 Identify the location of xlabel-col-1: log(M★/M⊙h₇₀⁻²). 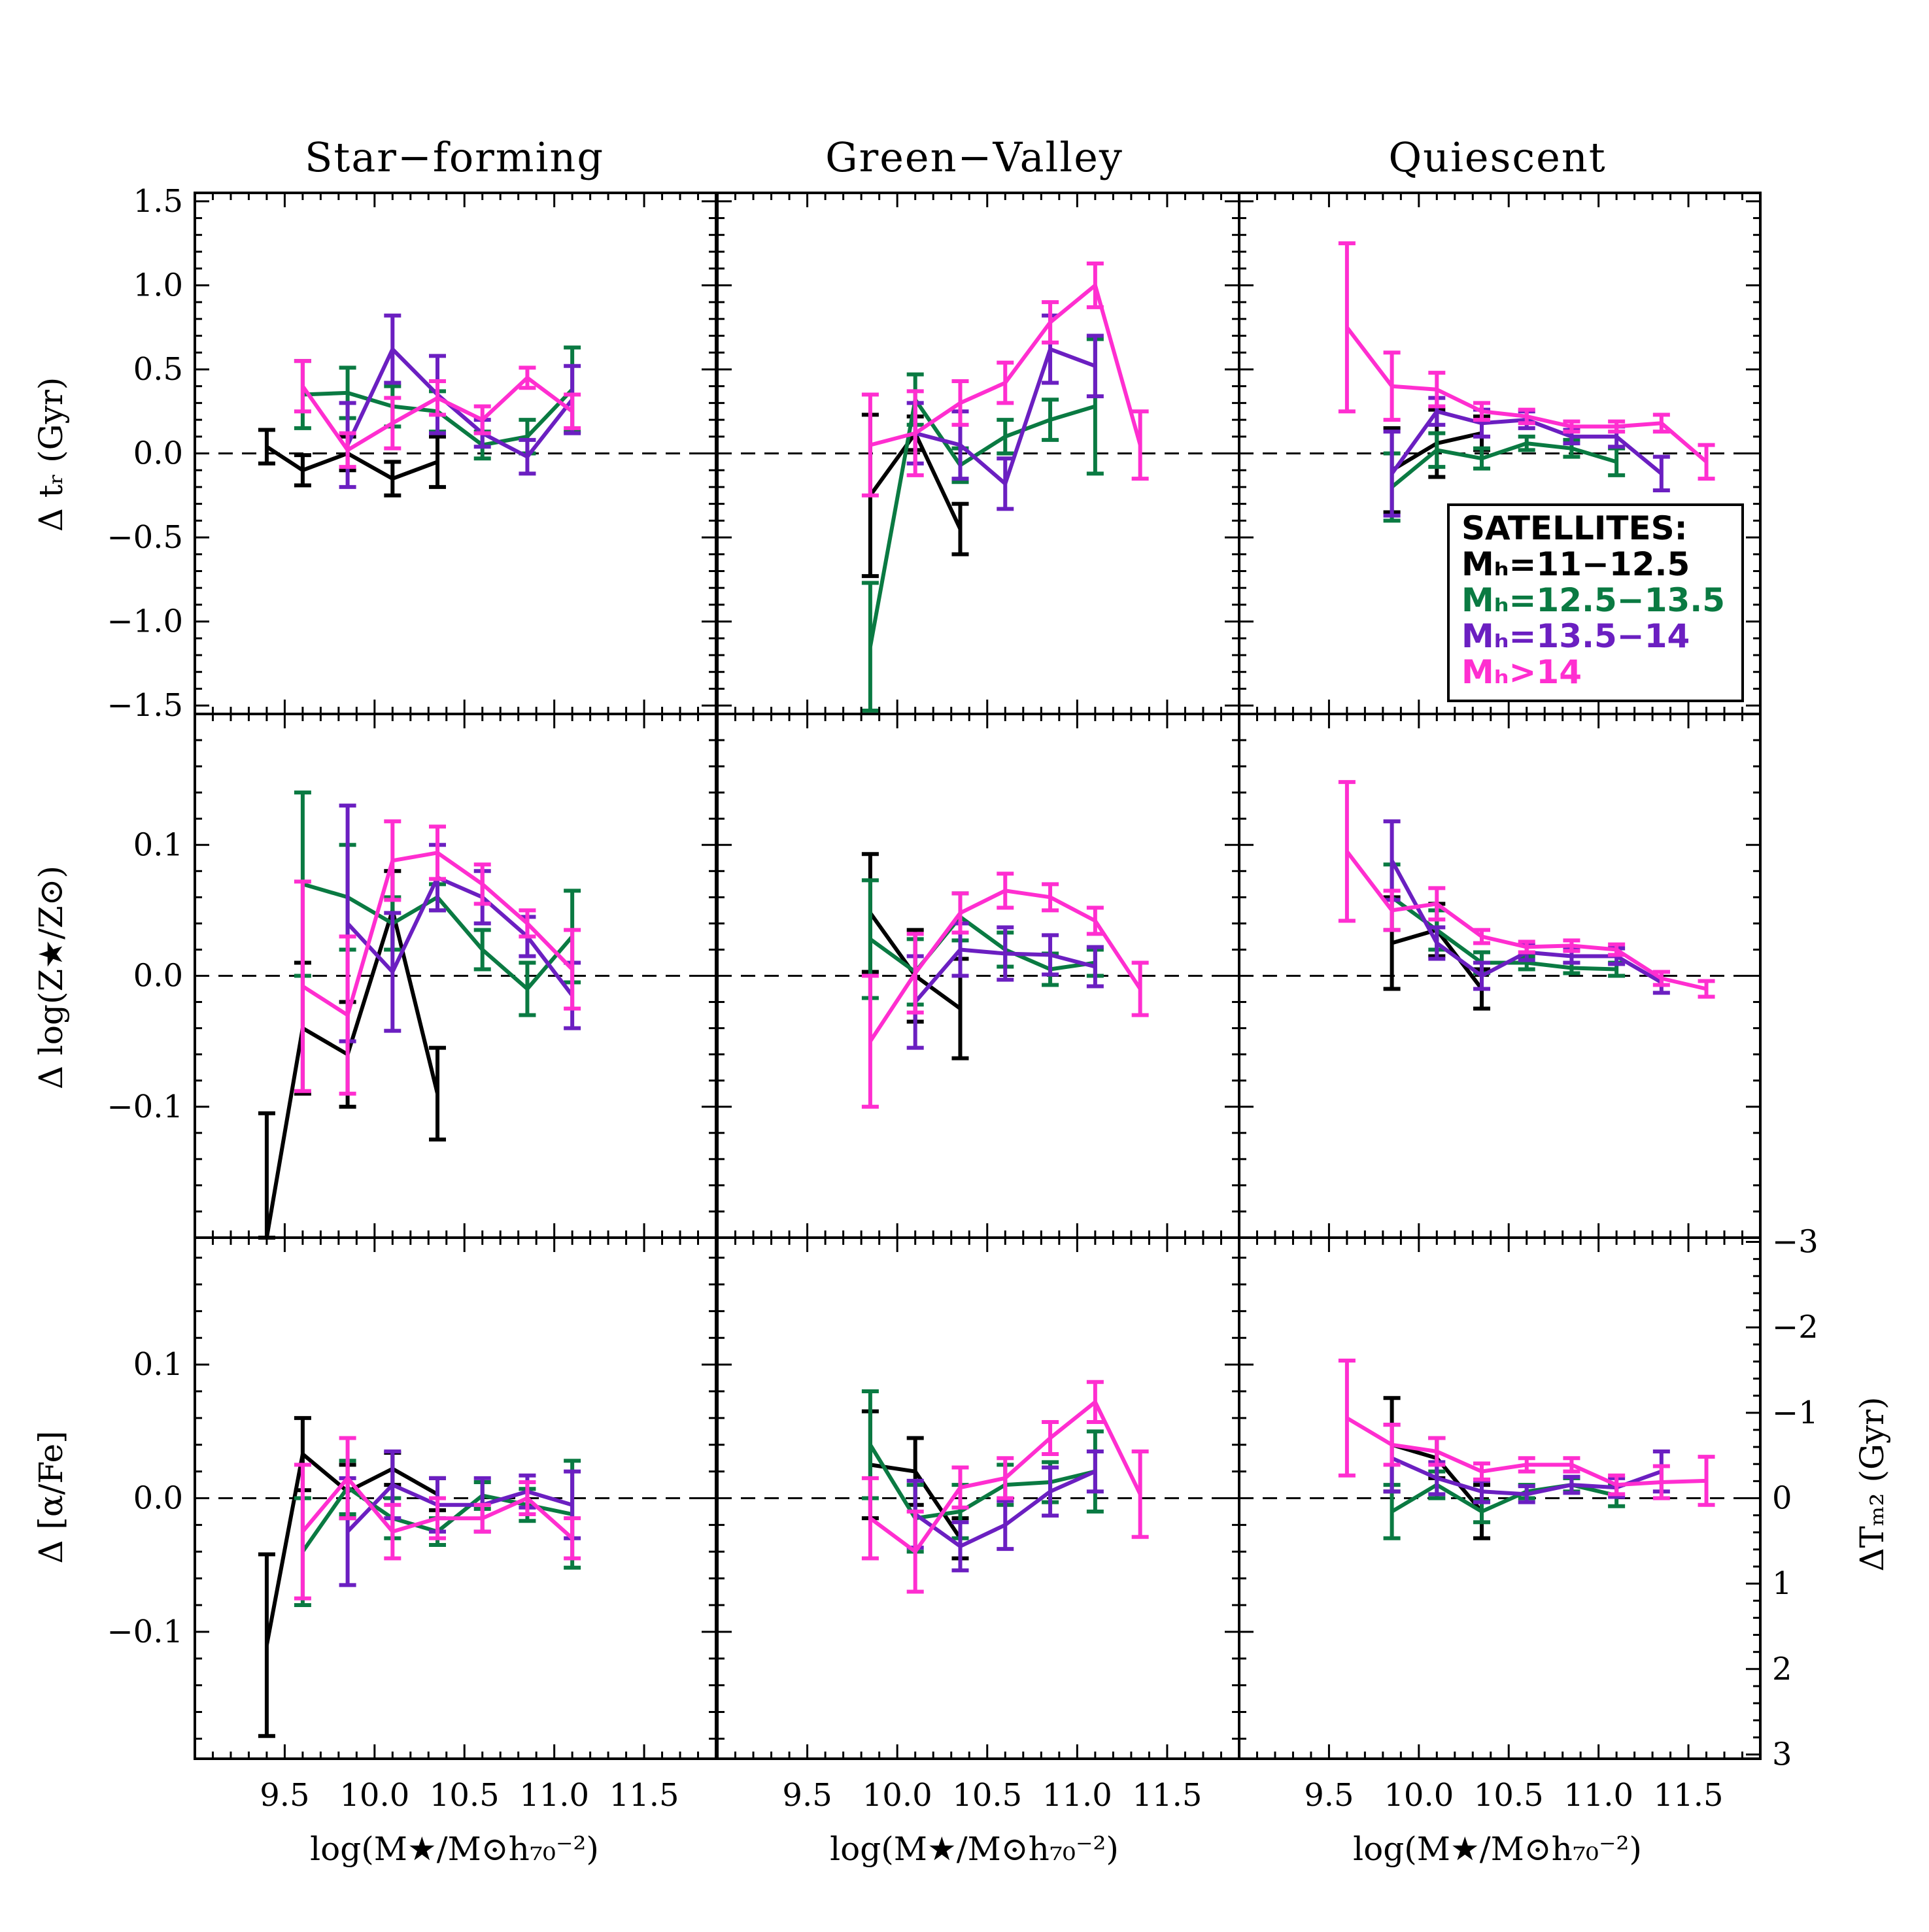
(974, 1849).